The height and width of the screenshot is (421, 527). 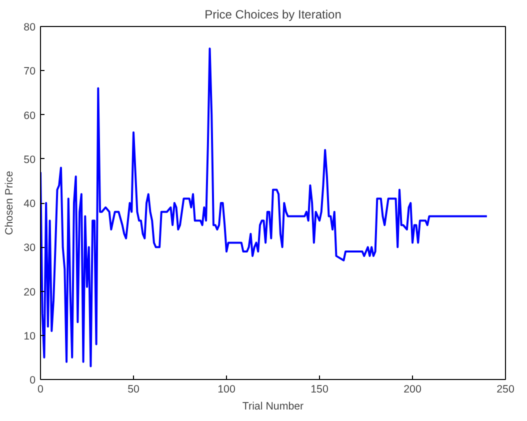 I want to click on y-tick-label: 40, so click(x=30, y=204).